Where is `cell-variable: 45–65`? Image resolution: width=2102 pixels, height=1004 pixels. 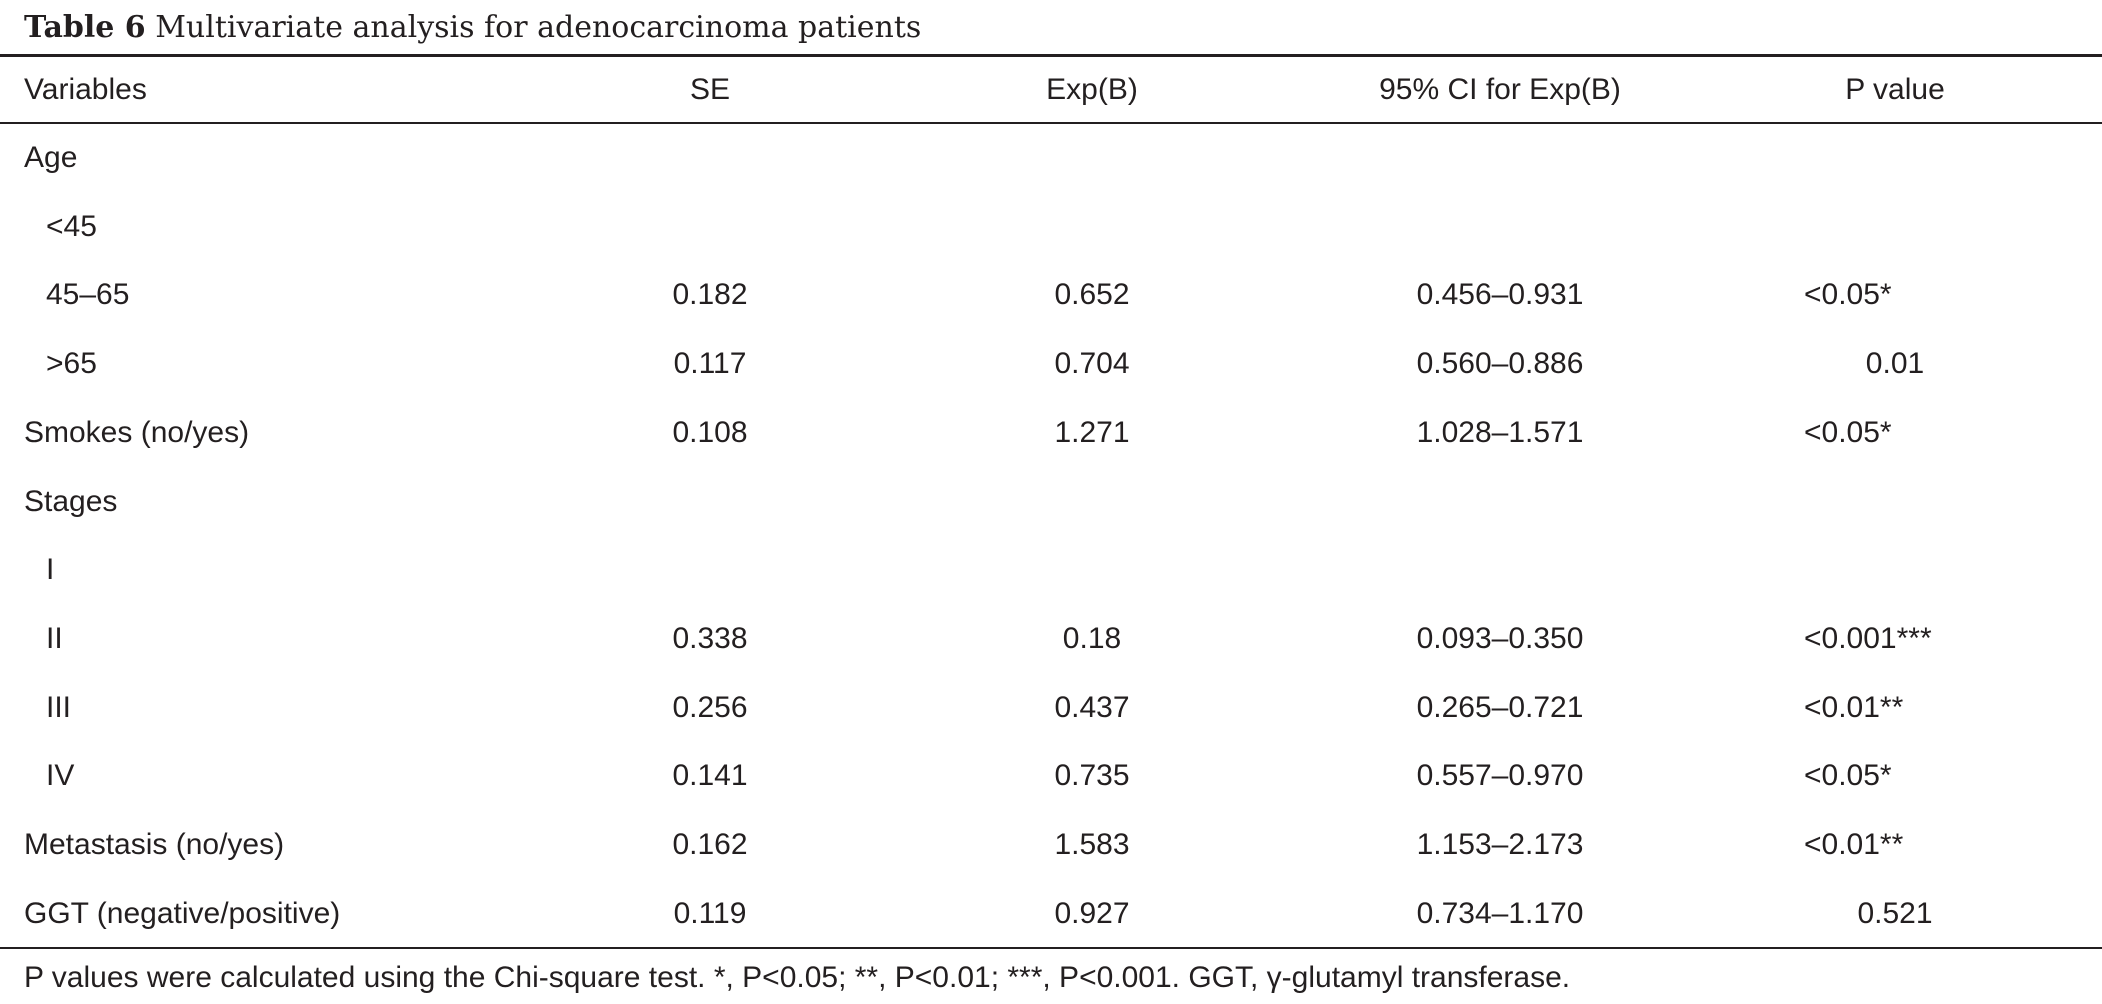 cell-variable: 45–65 is located at coordinates (88, 295).